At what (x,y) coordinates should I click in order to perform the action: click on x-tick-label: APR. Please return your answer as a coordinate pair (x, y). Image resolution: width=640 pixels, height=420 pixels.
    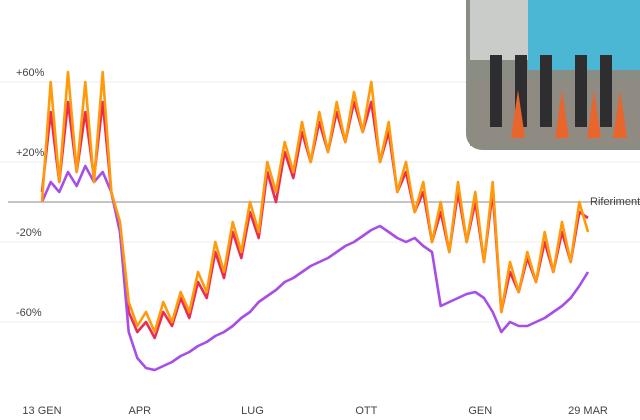
    Looking at the image, I should click on (139, 411).